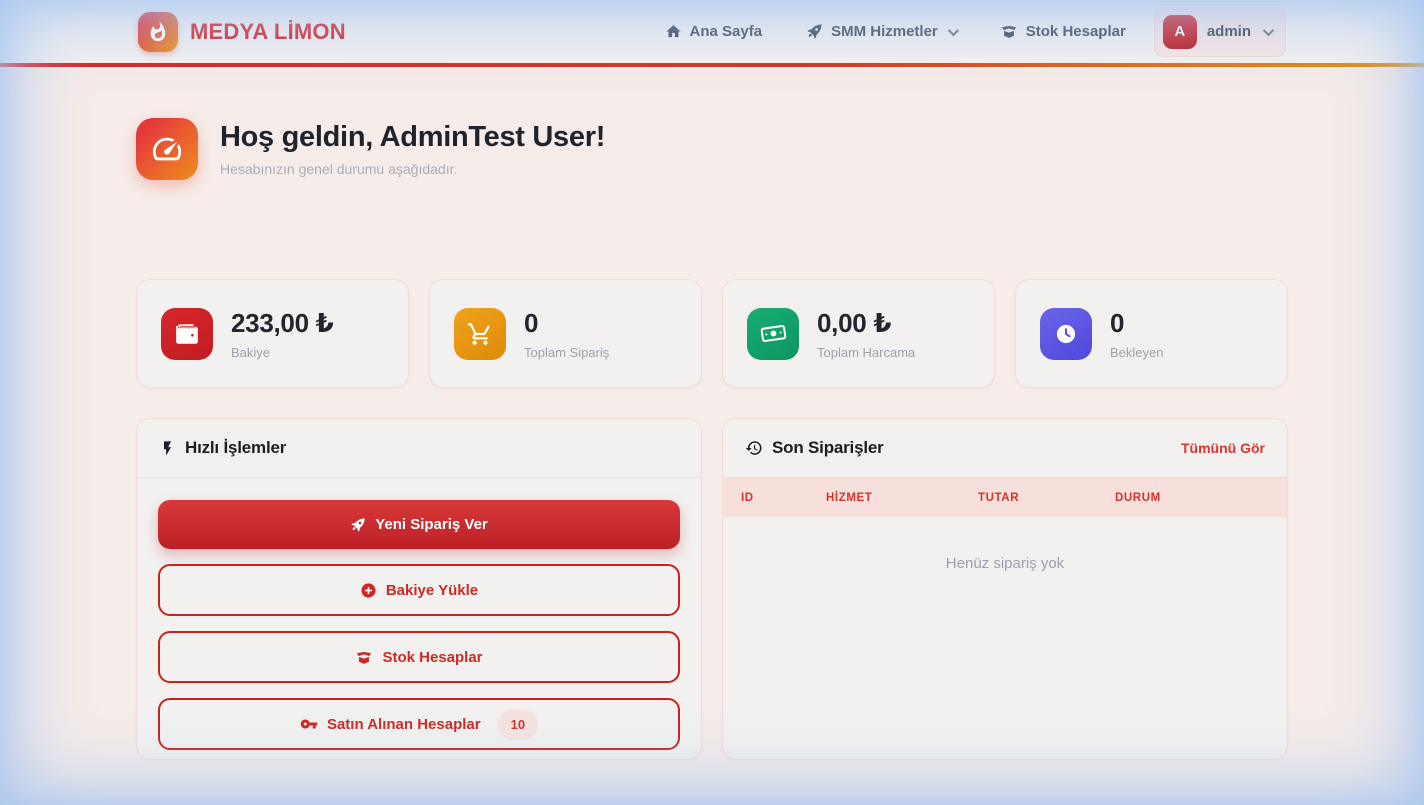 The height and width of the screenshot is (805, 1424). Describe the element at coordinates (849, 497) in the screenshot. I see `column-header-hizmet: HİZMET` at that location.